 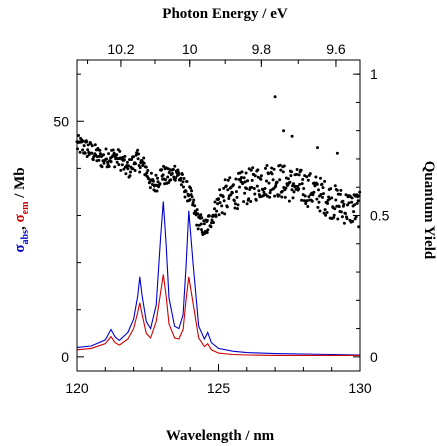 What do you see at coordinates (20, 218) in the screenshot?
I see `left-axis-title-sigma-em: σ` at bounding box center [20, 218].